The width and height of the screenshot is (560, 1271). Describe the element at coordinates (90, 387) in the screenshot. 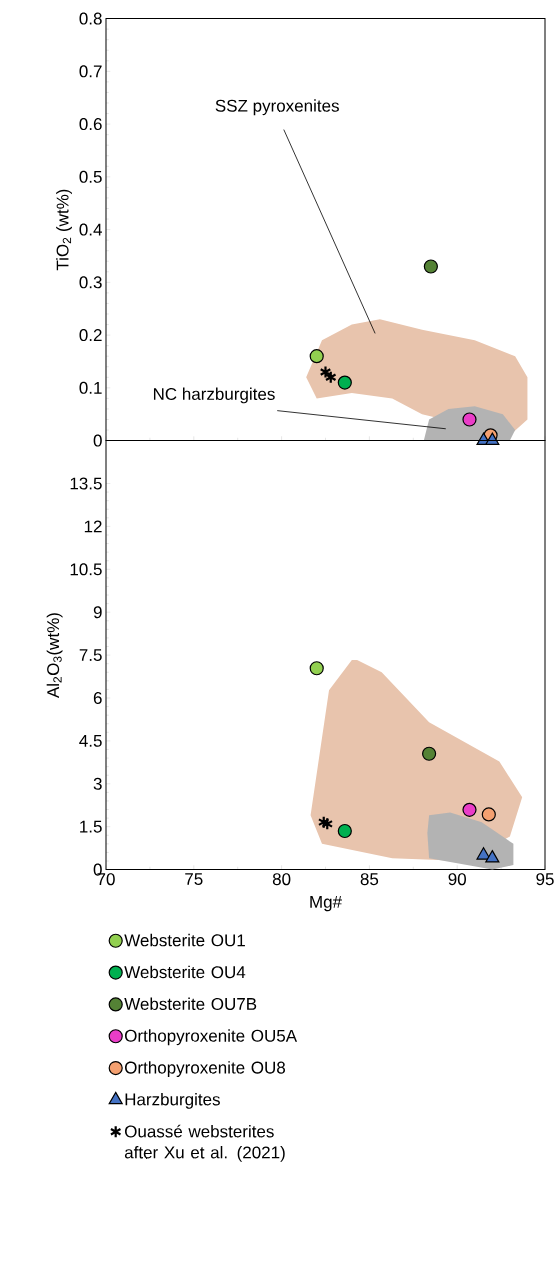

I see `y-tick-label: 0.1` at that location.